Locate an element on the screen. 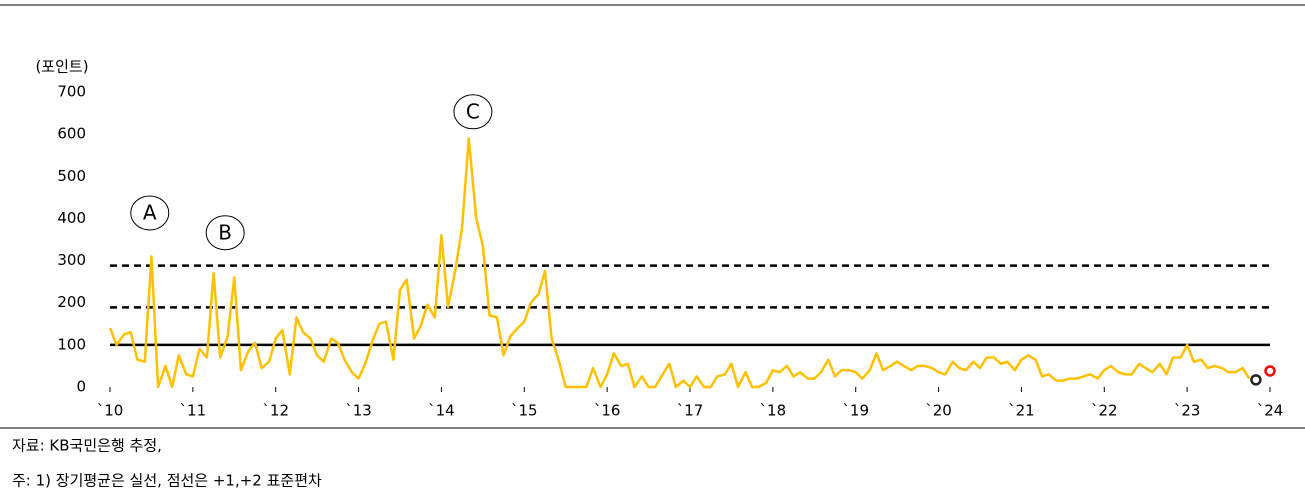 This screenshot has width=1305, height=501. y-tick-label: 600 is located at coordinates (71, 134).